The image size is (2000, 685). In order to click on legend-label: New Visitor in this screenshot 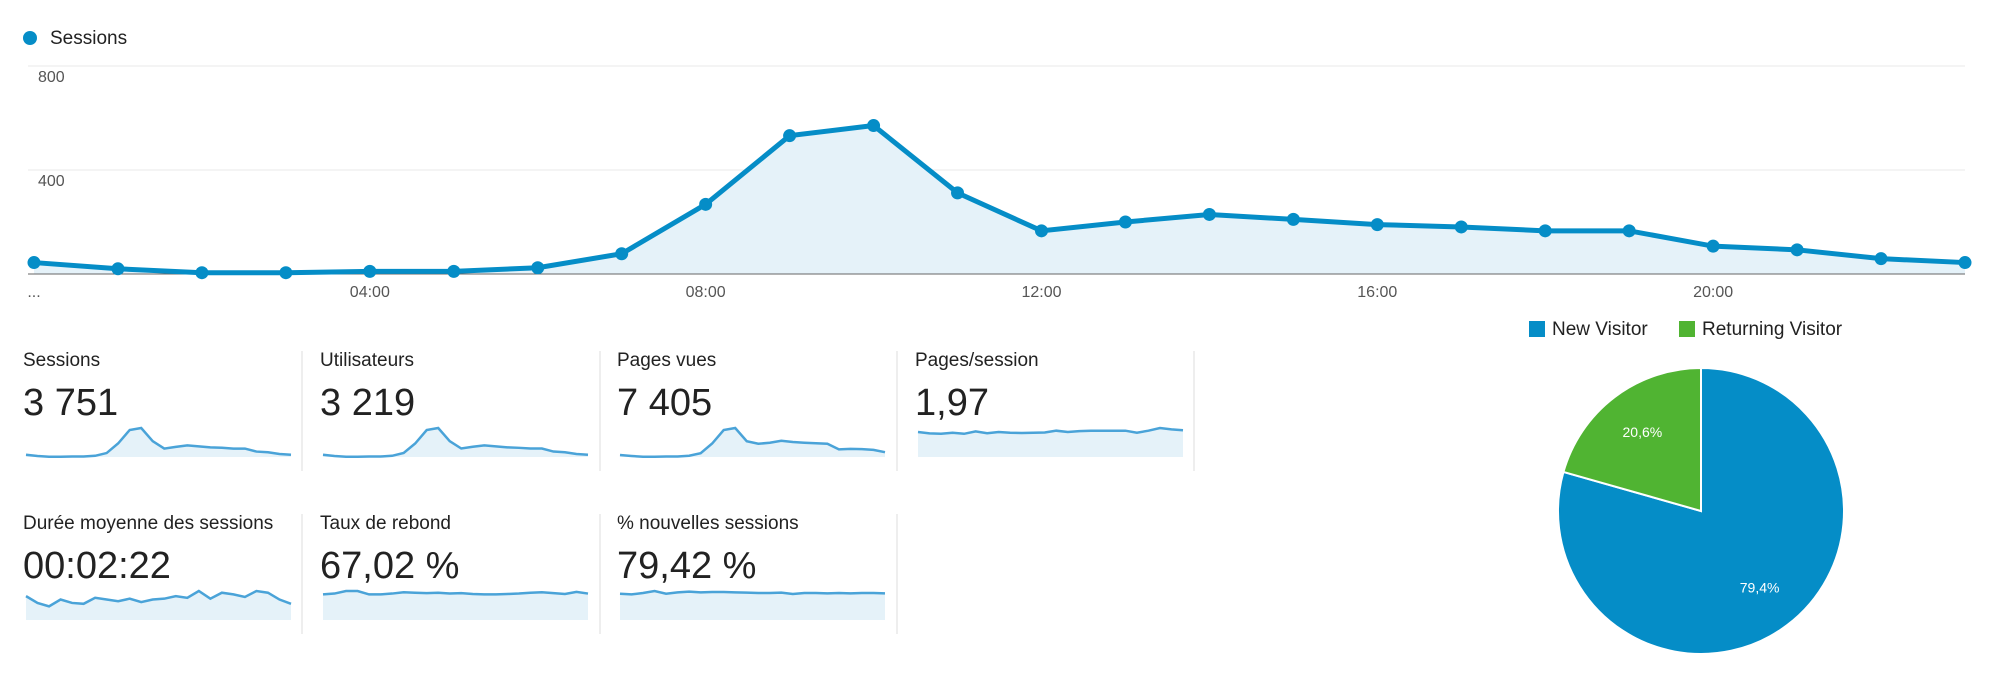, I will do `click(1600, 329)`.